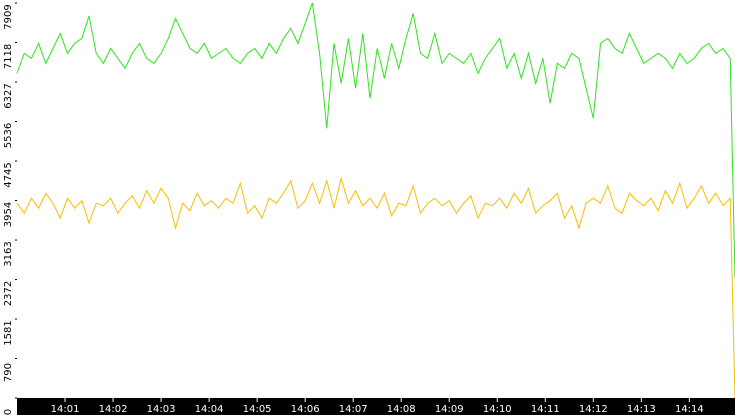 The image size is (735, 415). What do you see at coordinates (305, 409) in the screenshot?
I see `x-tick-label: 14:06` at bounding box center [305, 409].